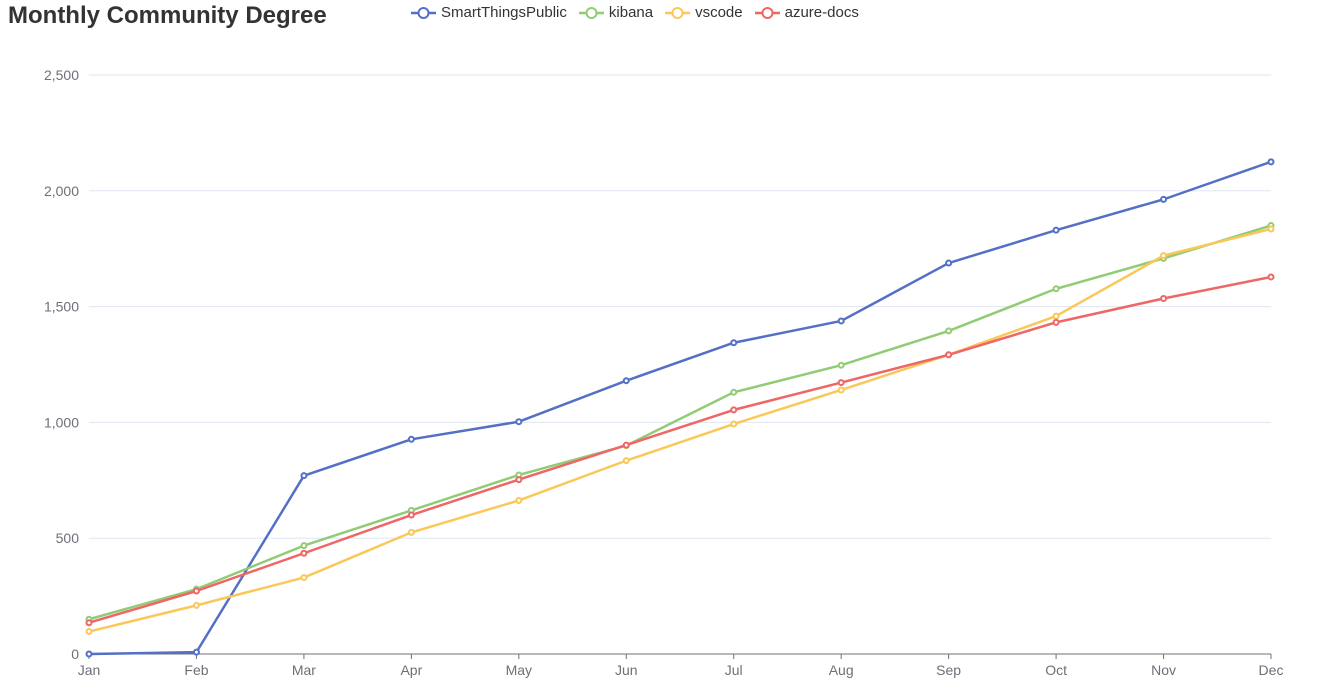  Describe the element at coordinates (196, 670) in the screenshot. I see `x-tick-label: Feb` at that location.